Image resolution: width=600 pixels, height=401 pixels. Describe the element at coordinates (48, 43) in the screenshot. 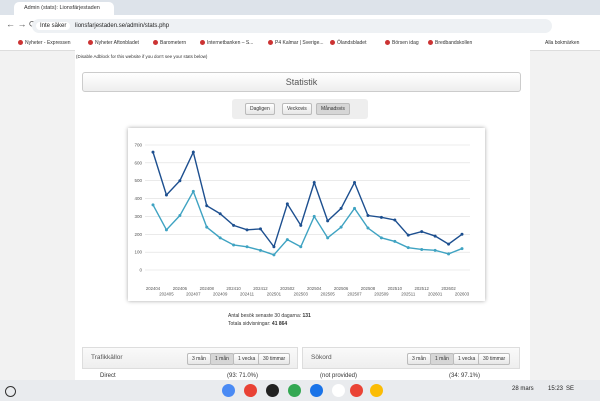

I see `bookmark-label: Nyheter - Expressen` at that location.